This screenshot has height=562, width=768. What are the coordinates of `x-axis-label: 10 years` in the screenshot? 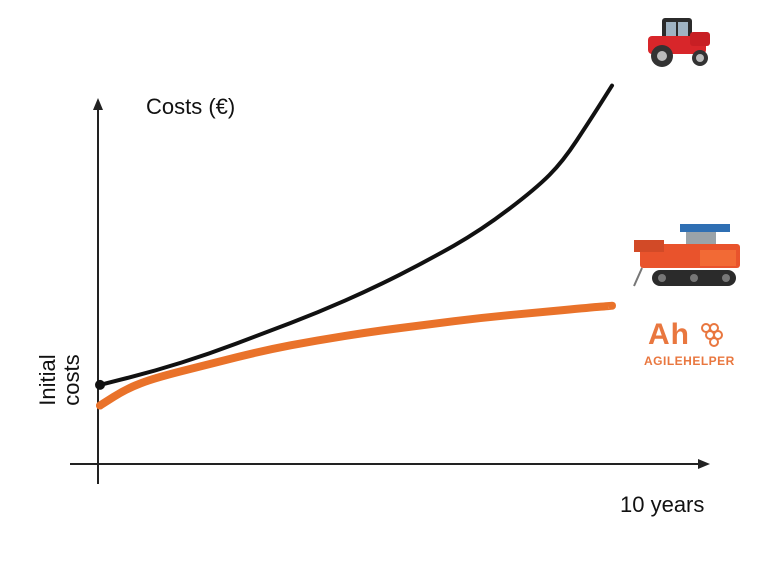 It's located at (662, 504).